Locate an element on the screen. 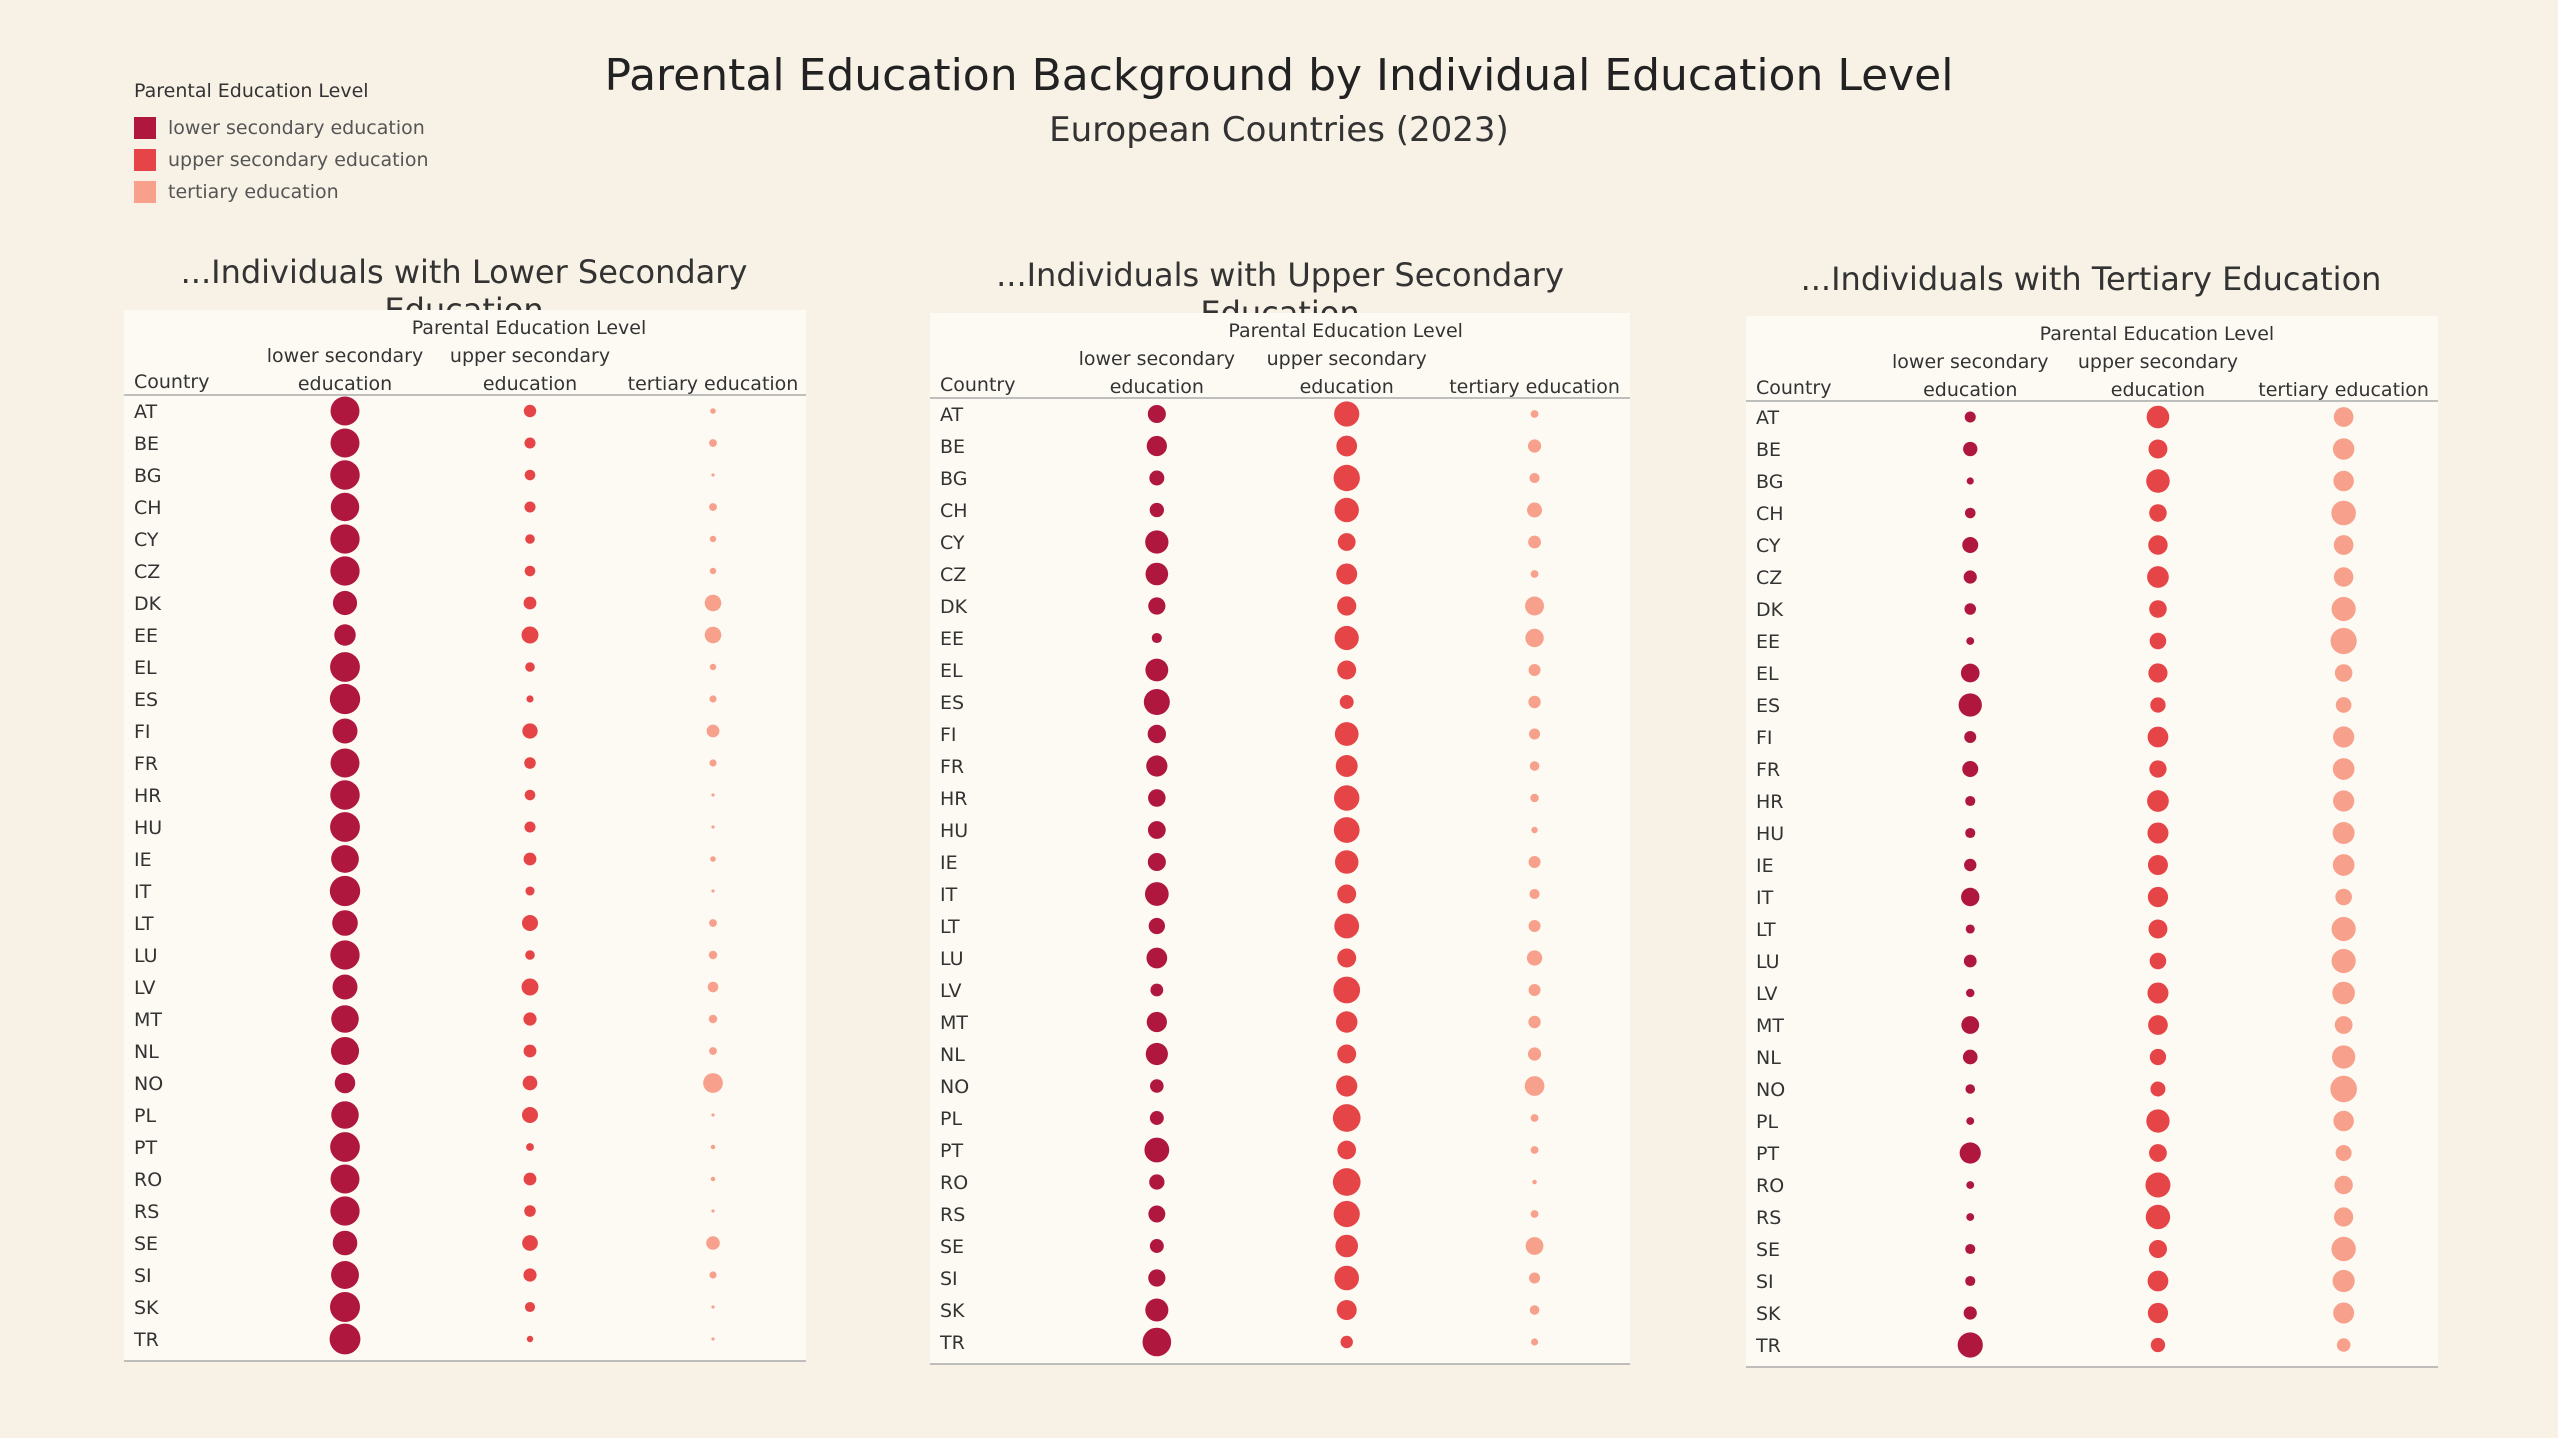  bubble-es-upper is located at coordinates (2158, 705).